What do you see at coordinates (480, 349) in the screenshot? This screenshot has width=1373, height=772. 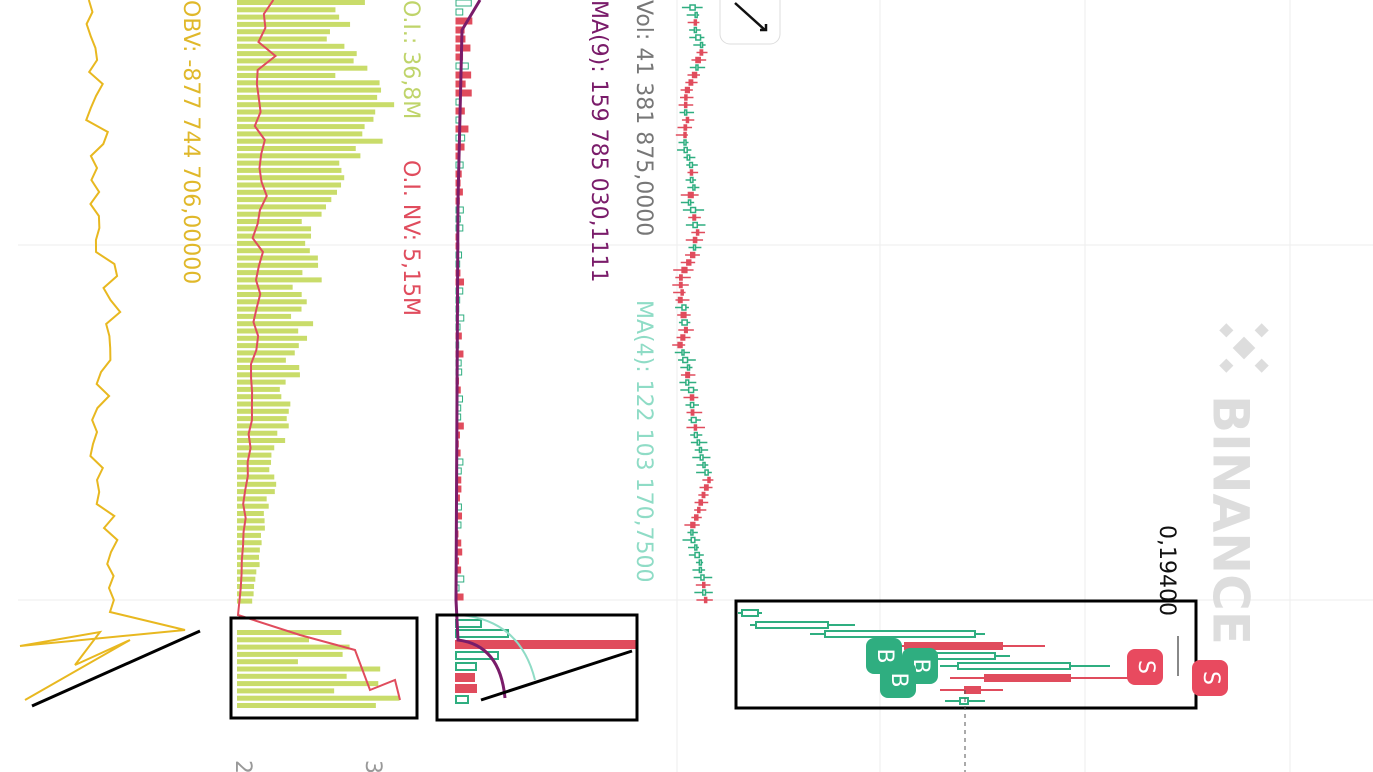 I see `ma9-line` at bounding box center [480, 349].